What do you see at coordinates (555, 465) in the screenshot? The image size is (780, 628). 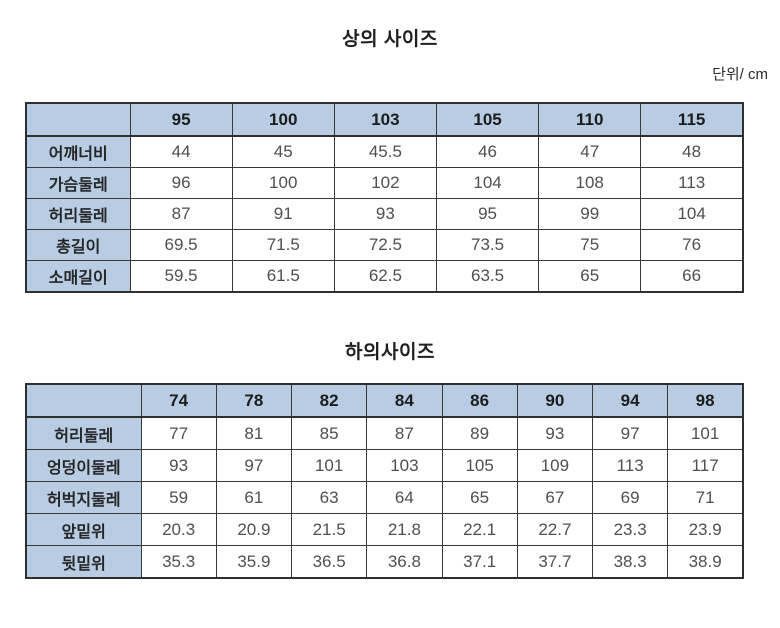 I see `measure-value: 109` at bounding box center [555, 465].